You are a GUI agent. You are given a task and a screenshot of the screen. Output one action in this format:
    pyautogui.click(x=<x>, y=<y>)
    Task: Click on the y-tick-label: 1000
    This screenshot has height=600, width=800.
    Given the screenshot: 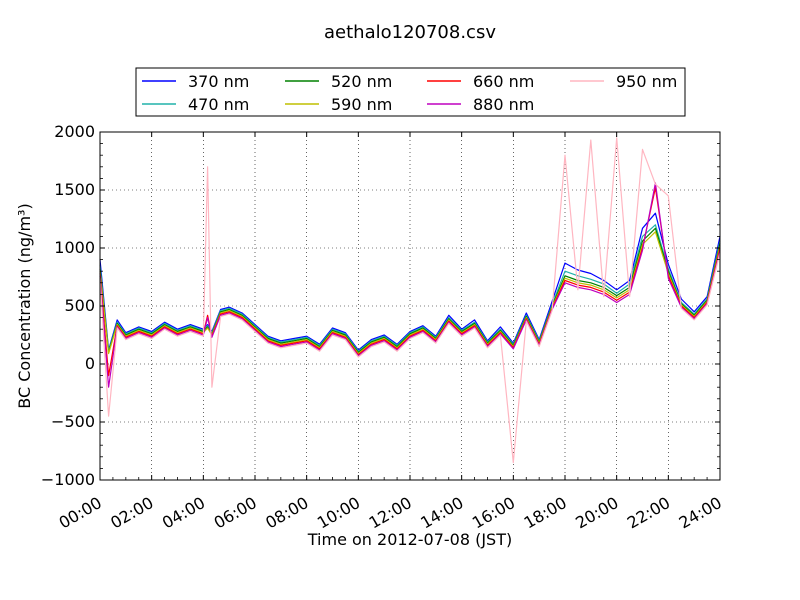 What is the action you would take?
    pyautogui.click(x=74, y=247)
    